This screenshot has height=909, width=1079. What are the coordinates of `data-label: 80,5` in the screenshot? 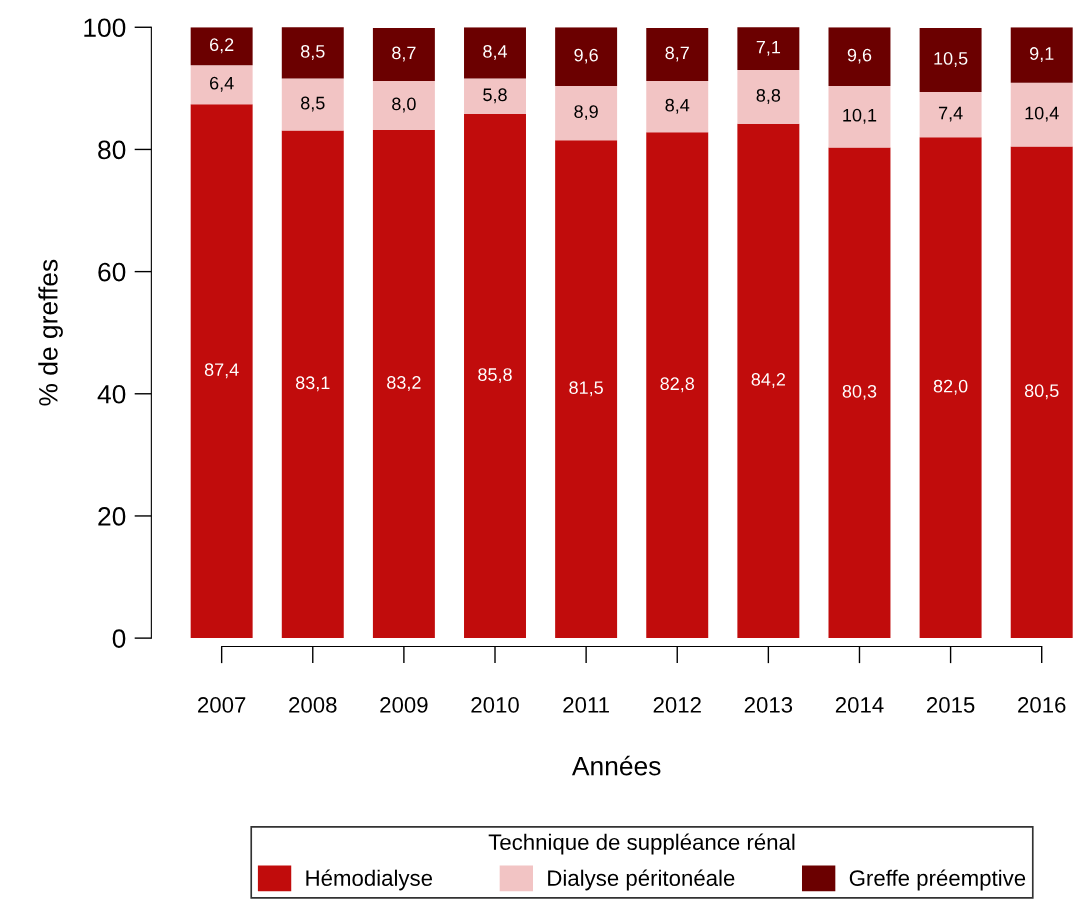 It's located at (1041, 392).